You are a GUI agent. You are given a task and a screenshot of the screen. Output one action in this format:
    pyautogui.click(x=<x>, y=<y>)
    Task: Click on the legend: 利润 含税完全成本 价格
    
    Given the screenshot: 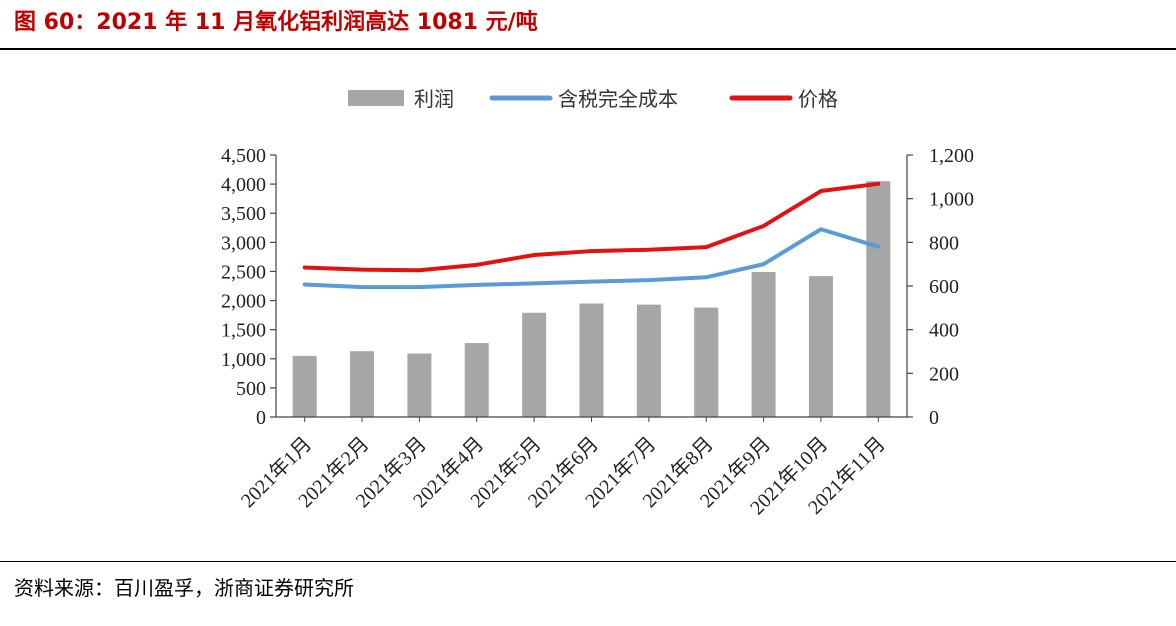 What is the action you would take?
    pyautogui.click(x=593, y=99)
    